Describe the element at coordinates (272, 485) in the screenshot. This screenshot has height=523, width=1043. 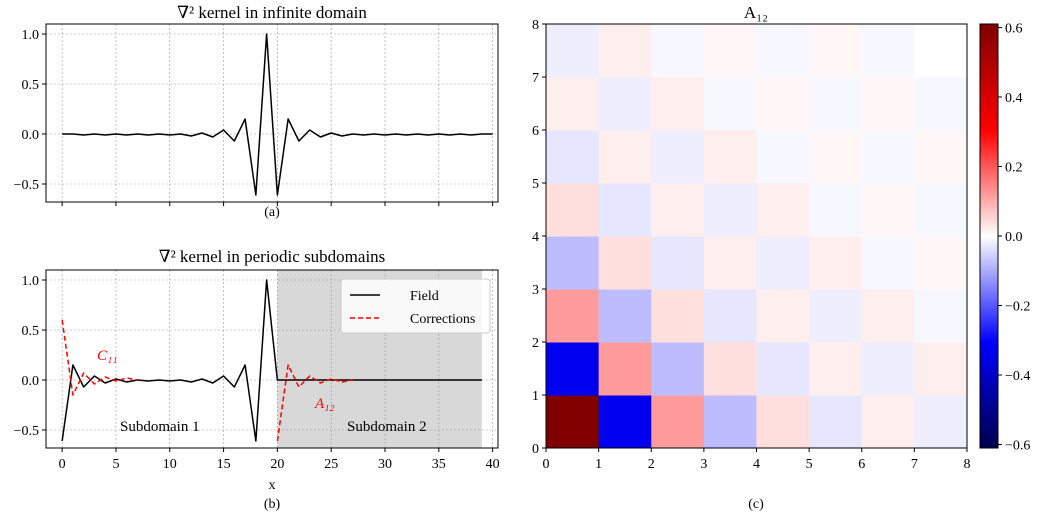
I see `panel-b-xlabel: x` at that location.